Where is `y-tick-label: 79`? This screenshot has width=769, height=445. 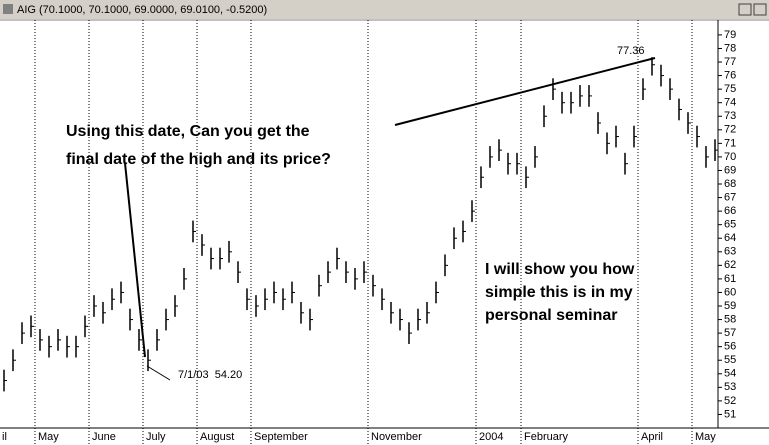 y-tick-label: 79 is located at coordinates (730, 35).